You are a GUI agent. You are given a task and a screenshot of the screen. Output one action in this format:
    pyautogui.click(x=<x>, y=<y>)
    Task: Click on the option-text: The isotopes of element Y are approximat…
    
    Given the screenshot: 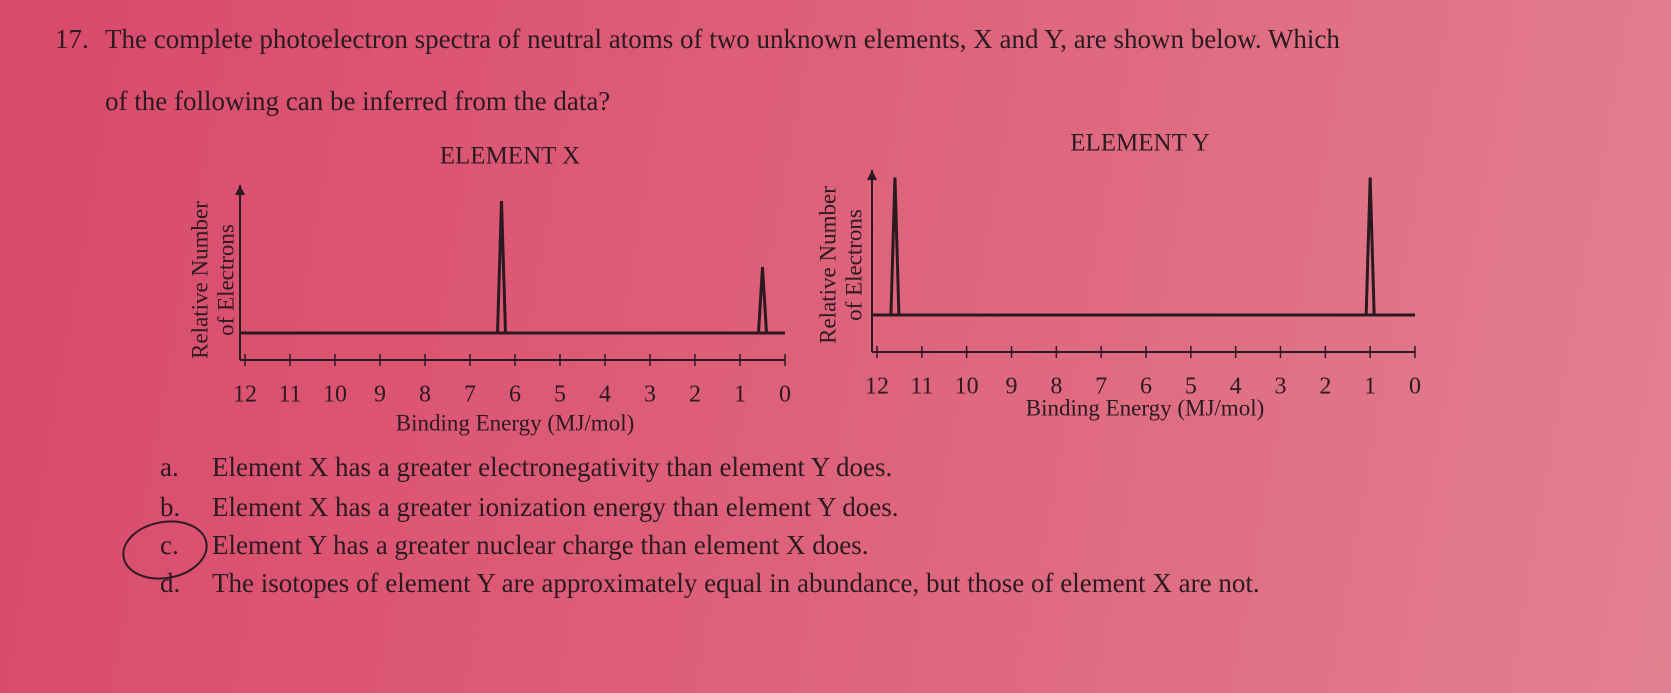 What is the action you would take?
    pyautogui.click(x=736, y=583)
    